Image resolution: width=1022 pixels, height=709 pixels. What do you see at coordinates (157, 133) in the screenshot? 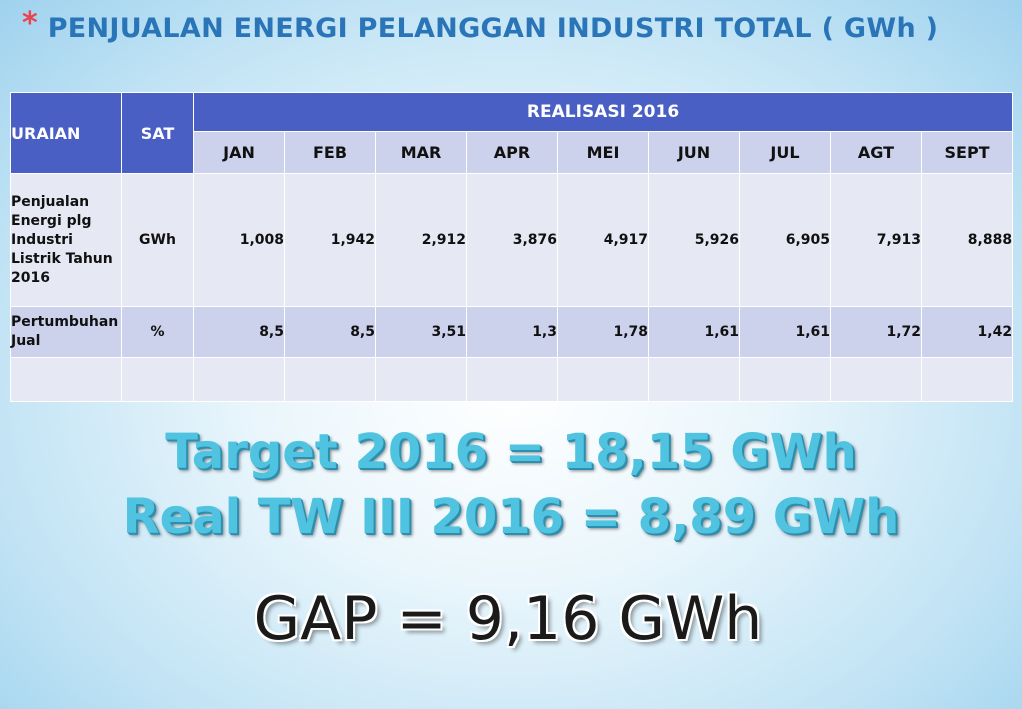
I see `header-sat: SAT` at bounding box center [157, 133].